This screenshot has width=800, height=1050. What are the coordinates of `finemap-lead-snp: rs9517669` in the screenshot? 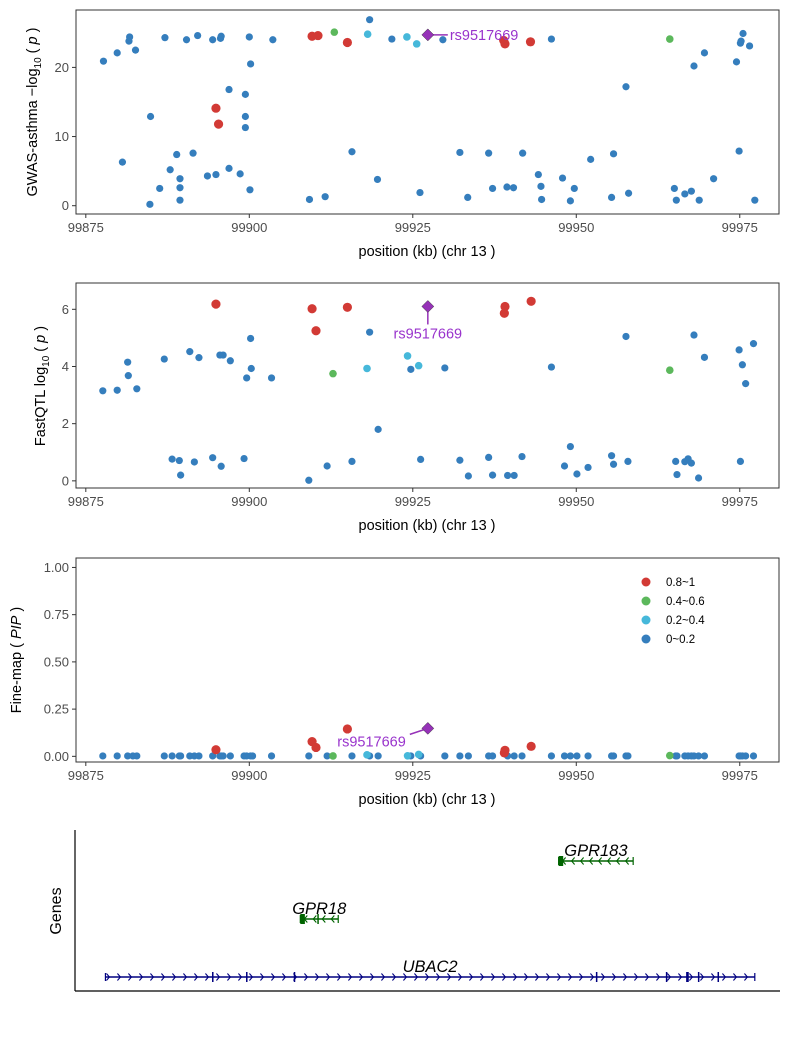 It's located at (386, 736).